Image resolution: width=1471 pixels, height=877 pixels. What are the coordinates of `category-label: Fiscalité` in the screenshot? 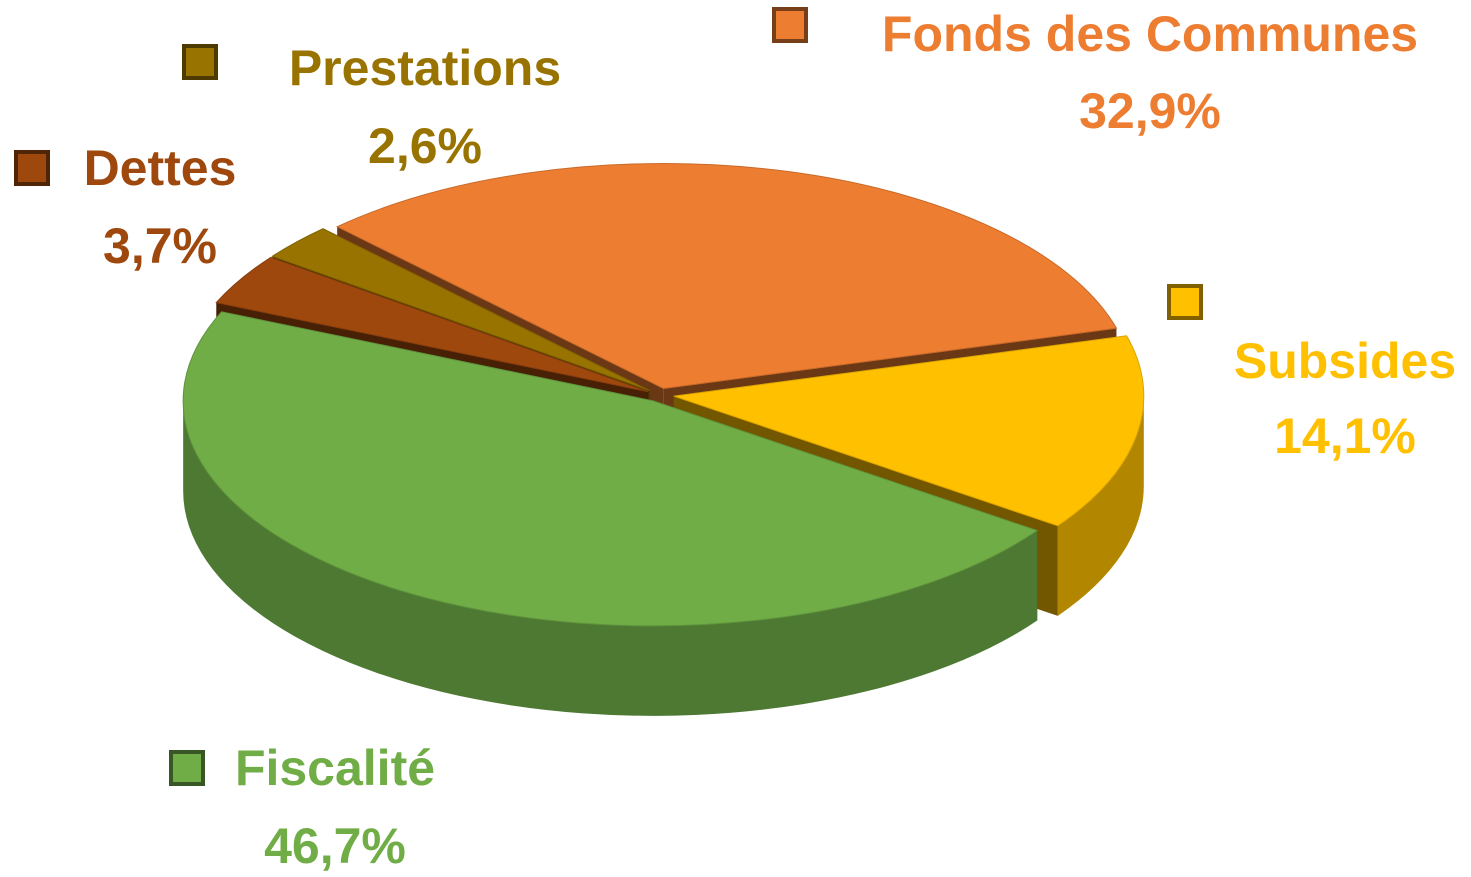 It's located at (335, 768).